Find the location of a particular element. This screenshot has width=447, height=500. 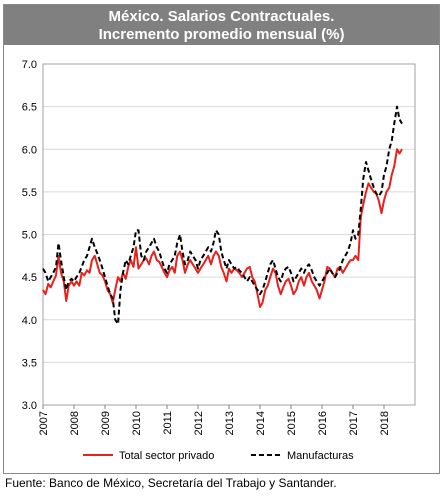

x-tick-label-1: 2008 is located at coordinates (75, 423).